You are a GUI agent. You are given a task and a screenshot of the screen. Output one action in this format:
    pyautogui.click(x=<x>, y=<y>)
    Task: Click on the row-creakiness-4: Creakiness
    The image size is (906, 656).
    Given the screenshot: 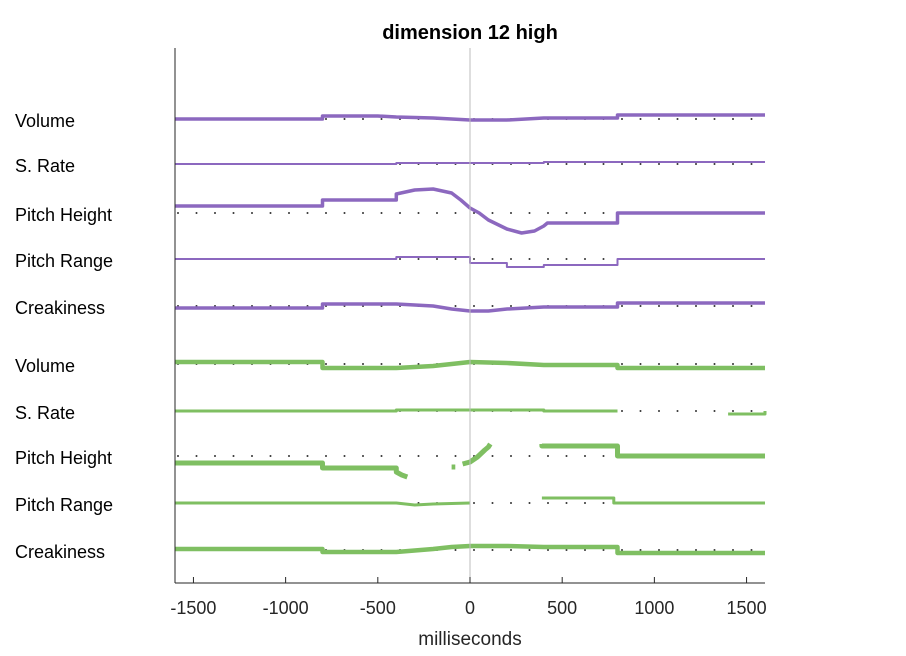 What is the action you would take?
    pyautogui.click(x=390, y=308)
    